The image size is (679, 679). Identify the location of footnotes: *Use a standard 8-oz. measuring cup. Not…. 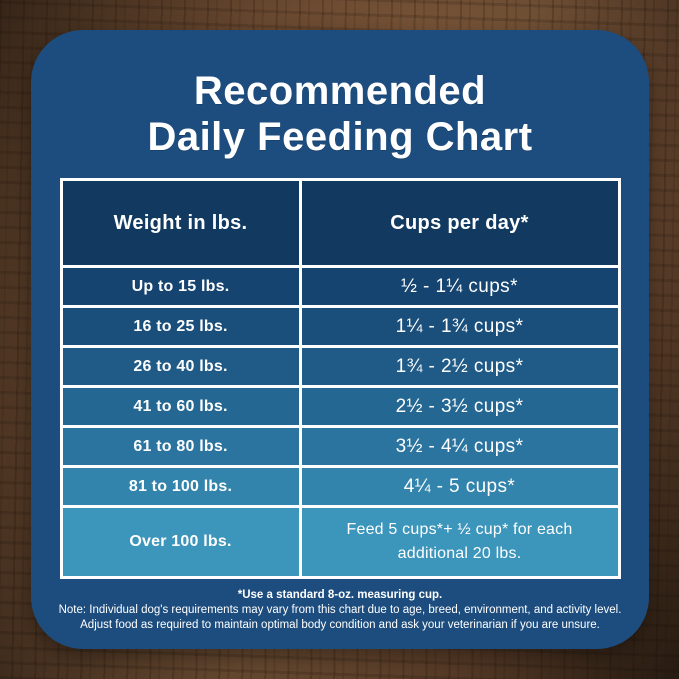
(340, 610).